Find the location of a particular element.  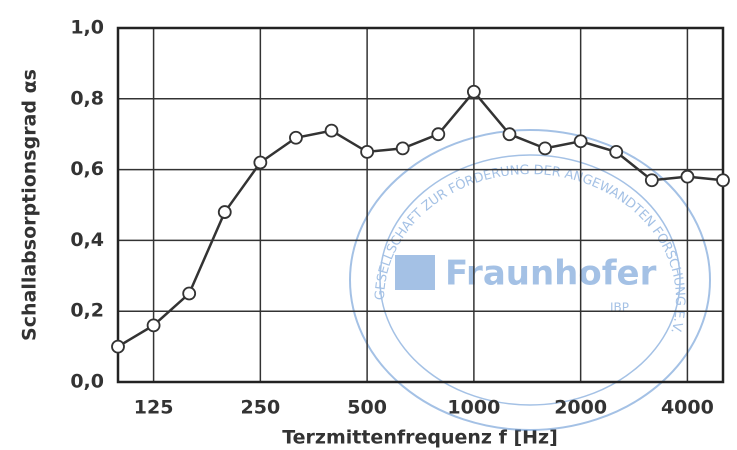

y-tick-label: 0,2 is located at coordinates (87, 311).